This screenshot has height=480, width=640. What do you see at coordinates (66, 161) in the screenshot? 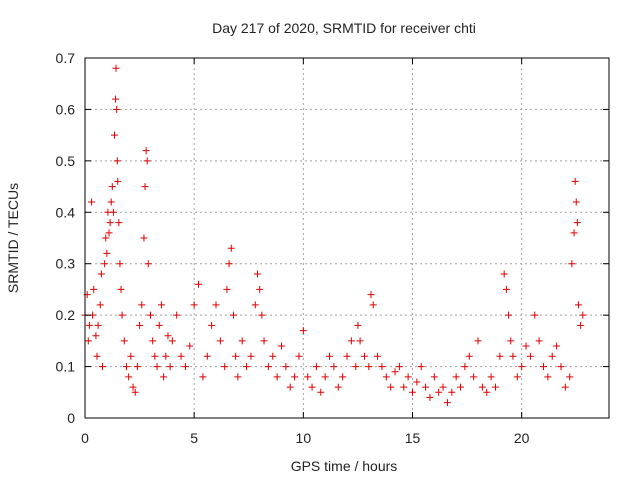
I see `y-tick-label: 0.5` at bounding box center [66, 161].